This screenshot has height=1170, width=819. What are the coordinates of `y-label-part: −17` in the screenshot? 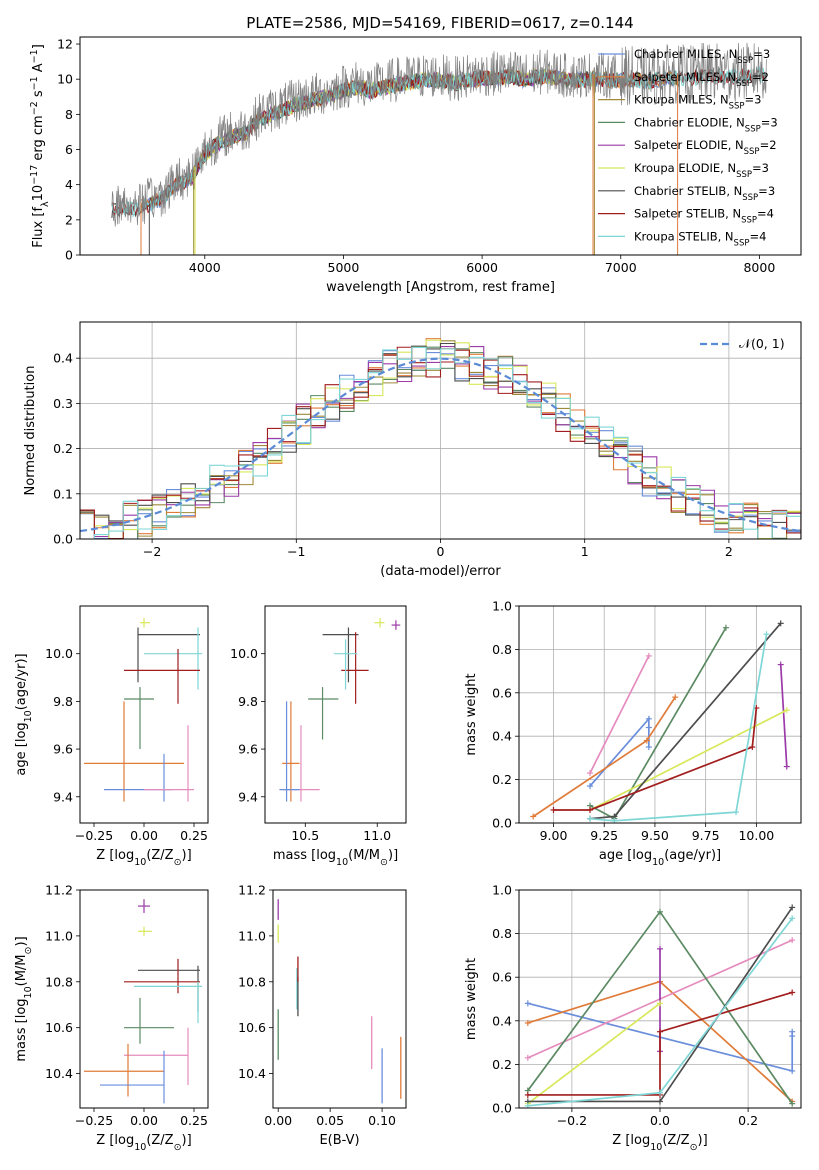 It's located at (34, 175).